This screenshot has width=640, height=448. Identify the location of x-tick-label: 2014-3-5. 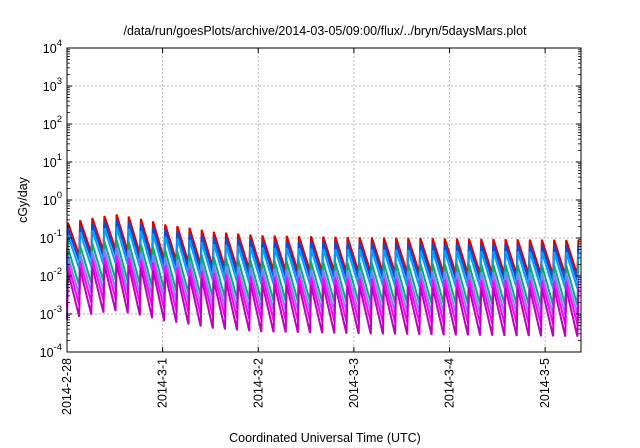
(545, 383).